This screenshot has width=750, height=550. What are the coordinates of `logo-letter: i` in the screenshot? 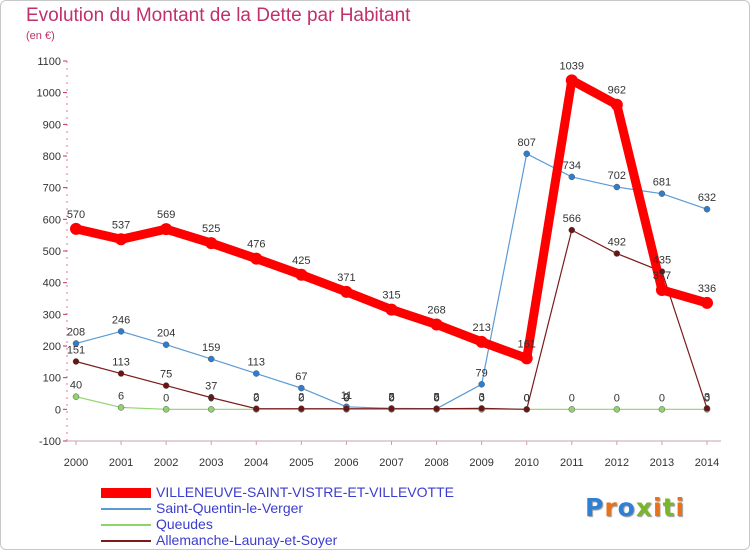 It's located at (658, 507).